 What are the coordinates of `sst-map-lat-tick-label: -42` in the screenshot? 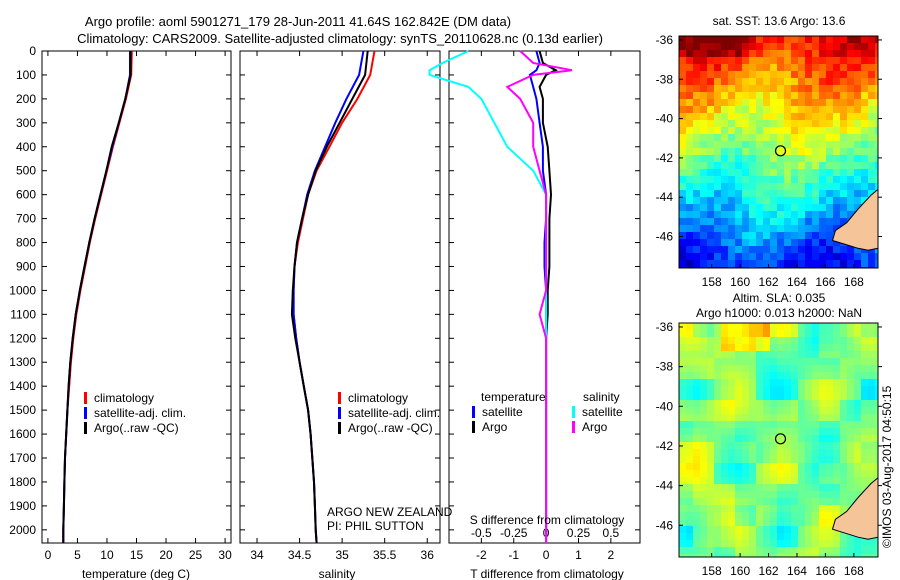 It's located at (665, 158).